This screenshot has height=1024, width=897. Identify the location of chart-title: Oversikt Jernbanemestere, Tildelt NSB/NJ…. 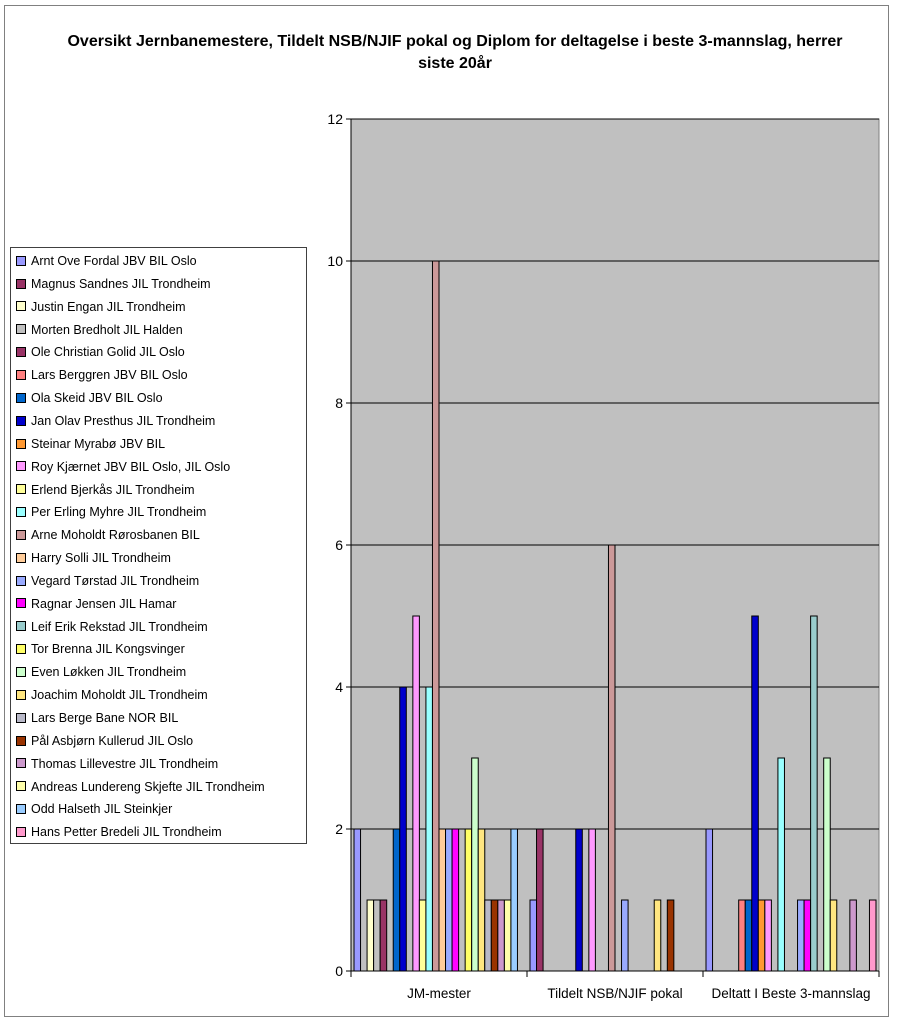
(455, 52).